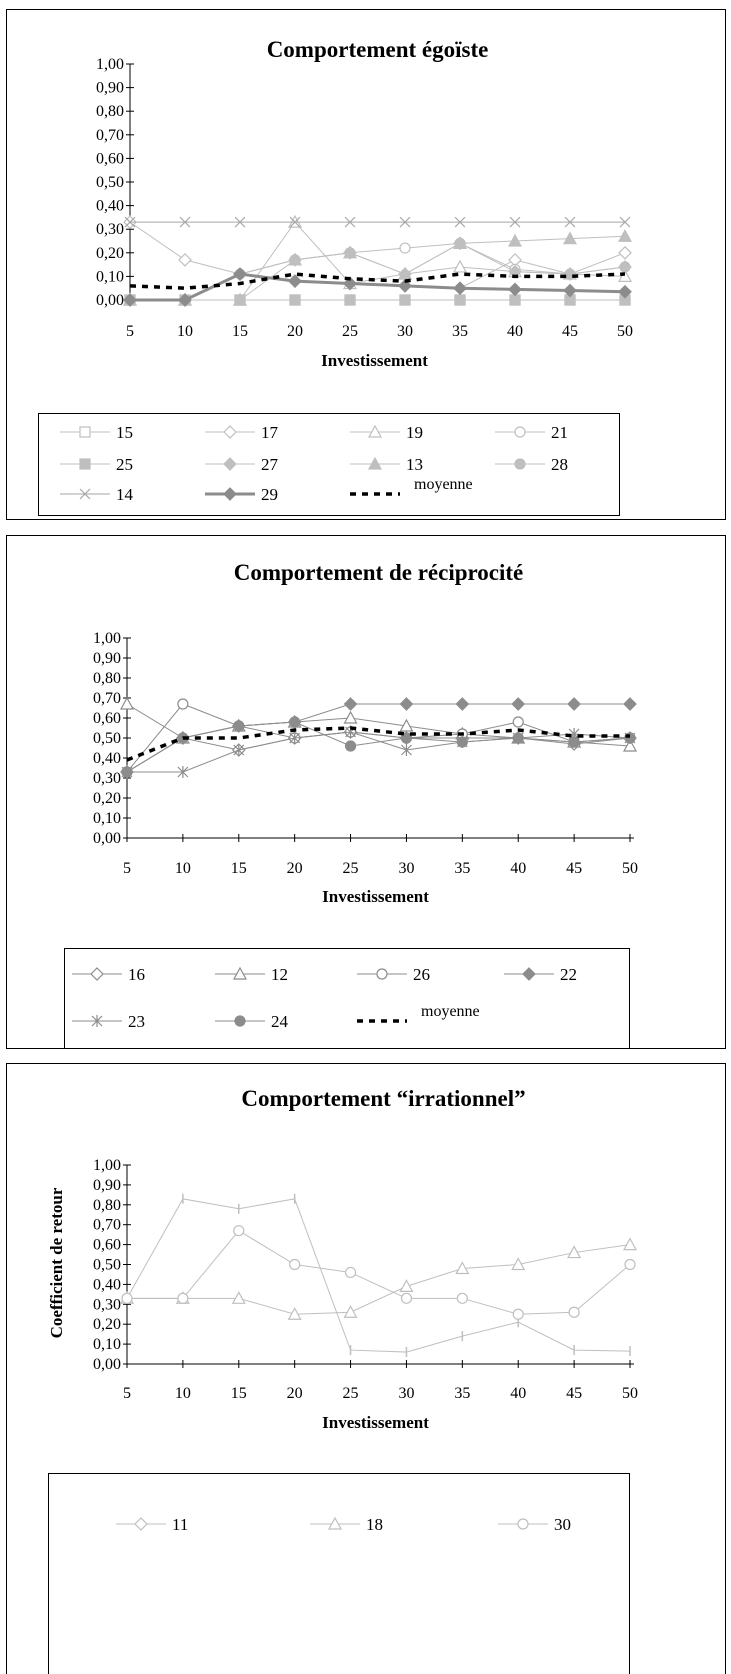 The image size is (731, 1674). Describe the element at coordinates (107, 1284) in the screenshot. I see `y-tick-label: 0,40` at that location.